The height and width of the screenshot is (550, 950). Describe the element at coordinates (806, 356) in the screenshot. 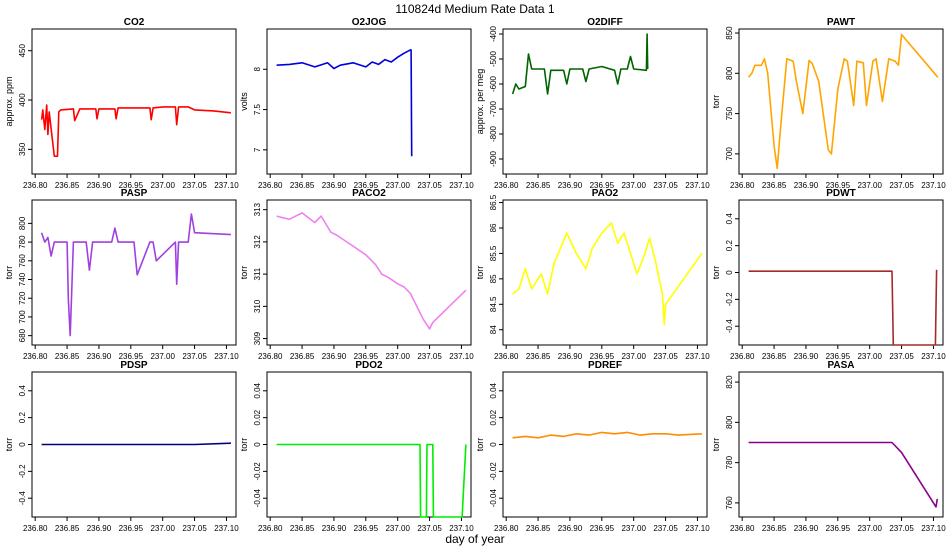

I see `x-tick-label-pdwt: 236.90` at that location.